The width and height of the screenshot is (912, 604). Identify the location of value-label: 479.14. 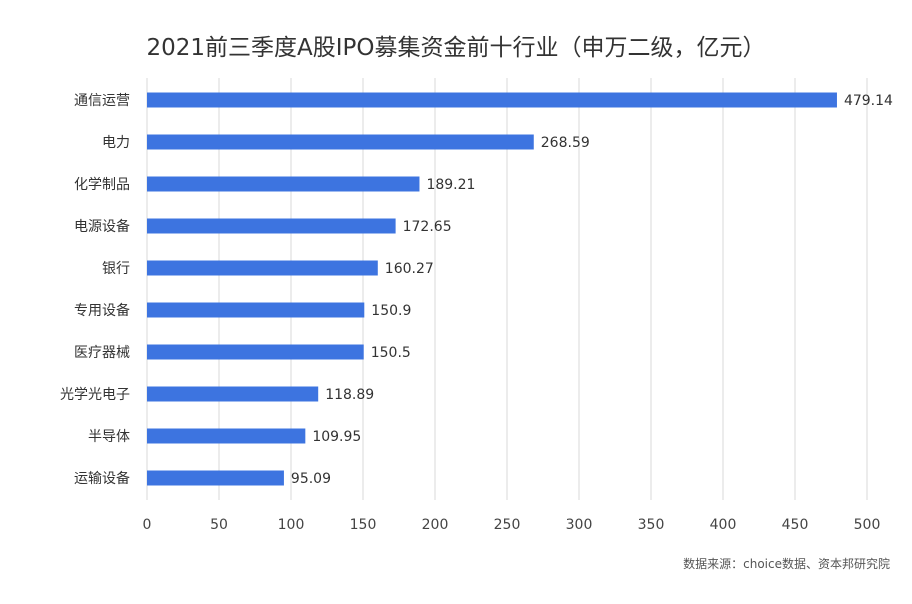
(868, 101).